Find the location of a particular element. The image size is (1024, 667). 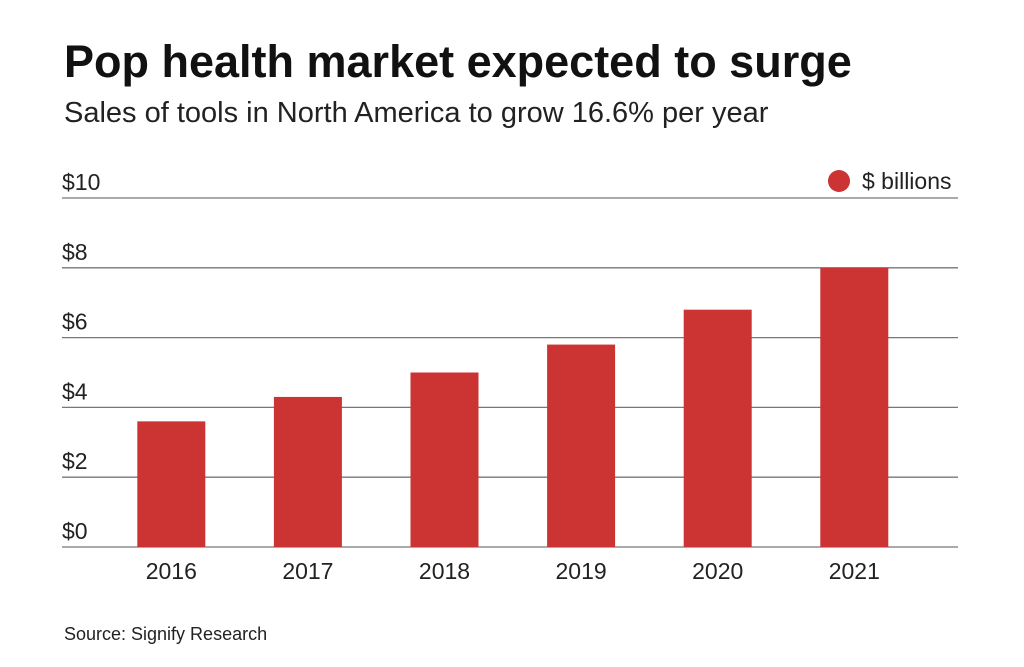

y-tick-label: $2 is located at coordinates (75, 461).